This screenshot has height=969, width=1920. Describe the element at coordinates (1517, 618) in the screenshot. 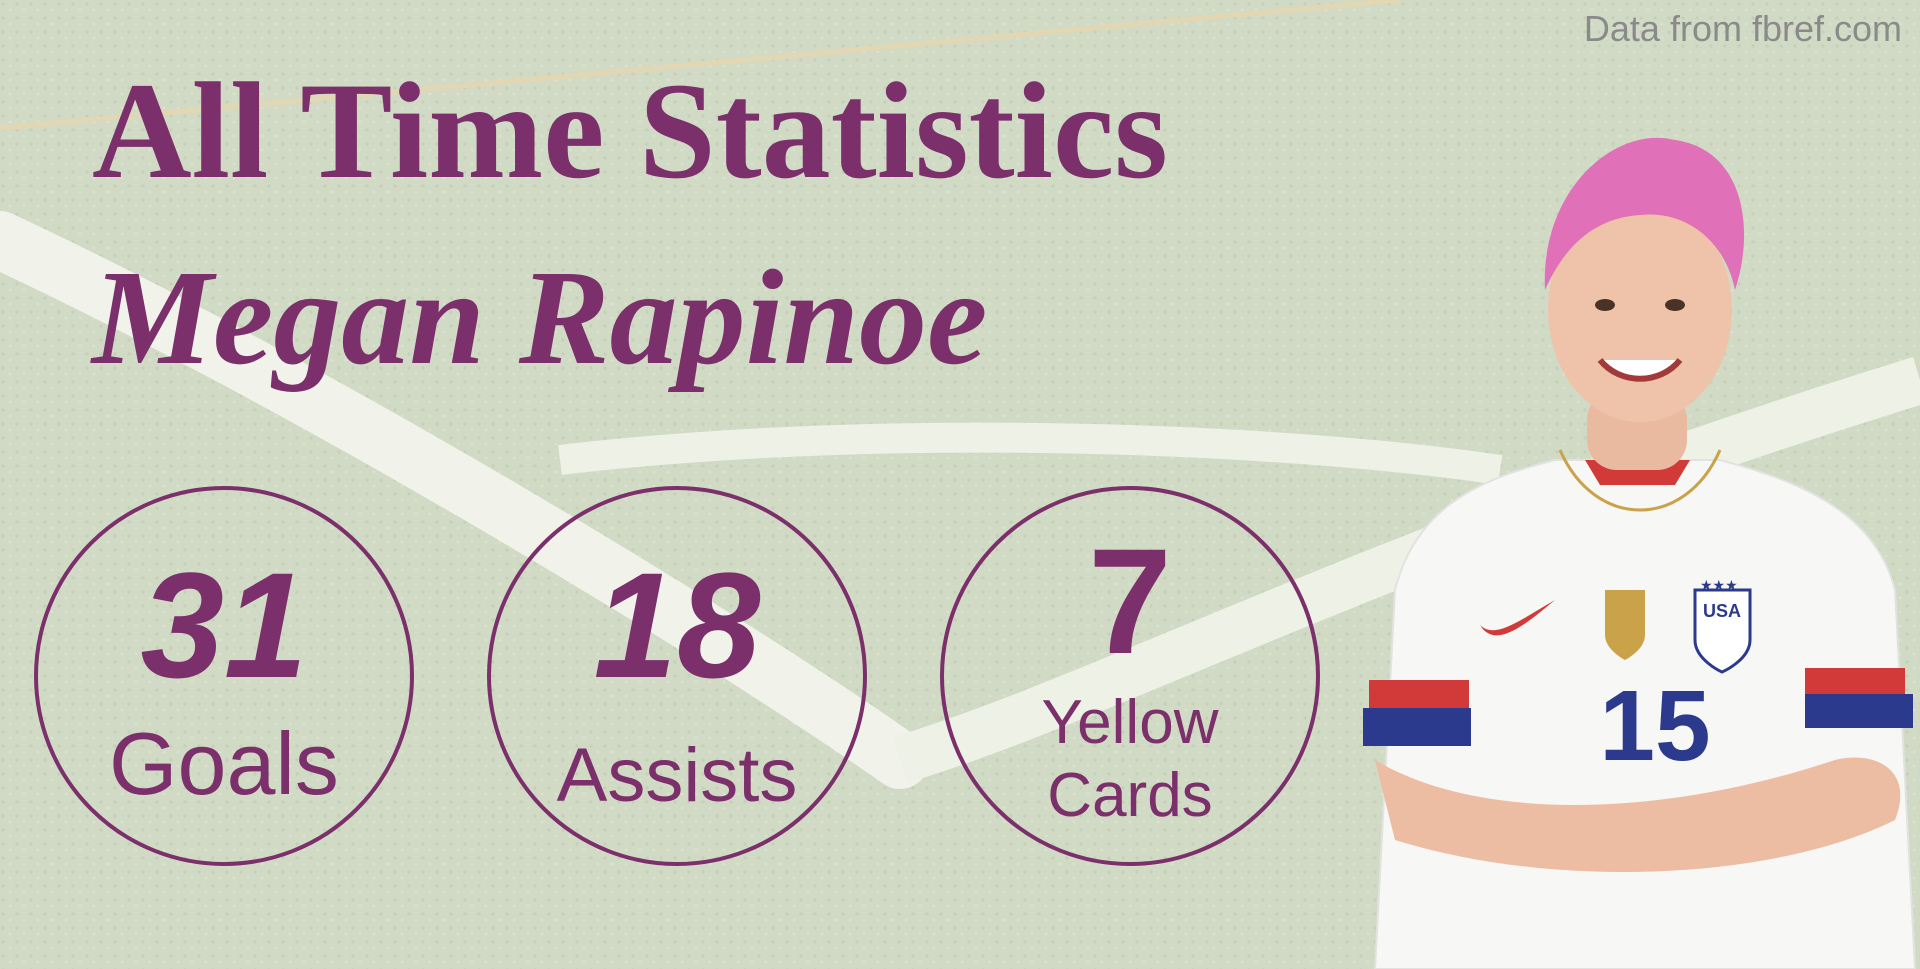

I see `nike-swoosh-icon` at that location.